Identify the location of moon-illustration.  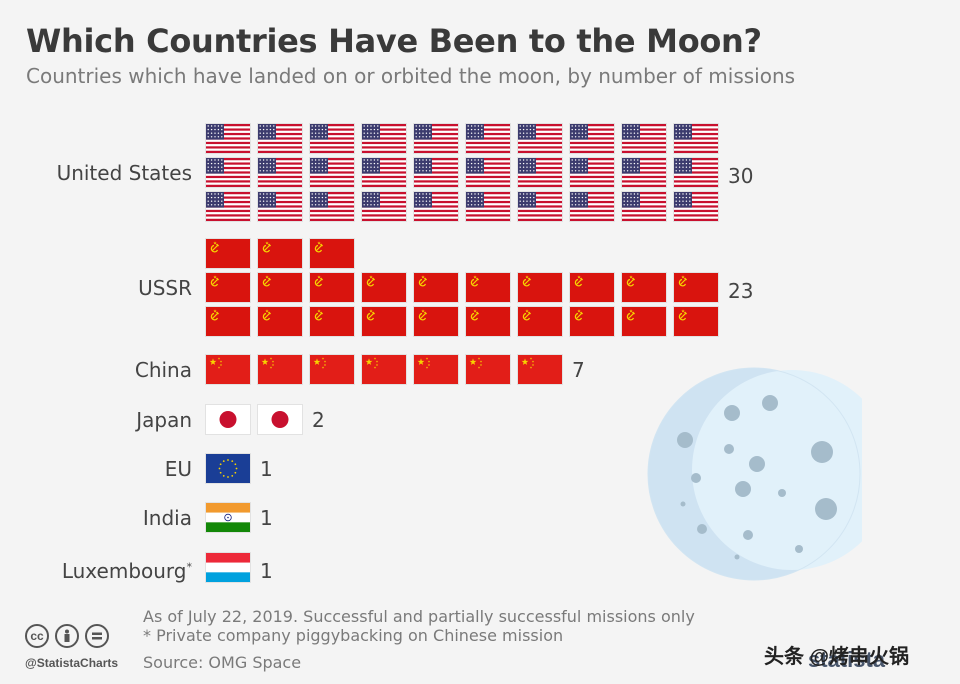
(754, 474).